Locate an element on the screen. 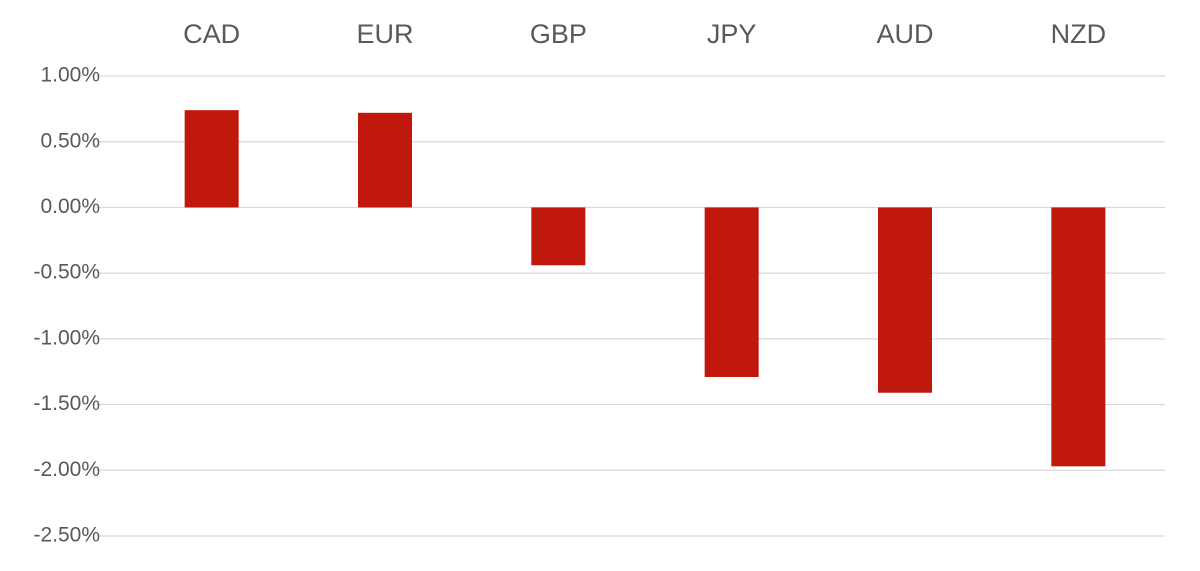 The image size is (1200, 571). y-tick-label: 0.00% is located at coordinates (70, 206).